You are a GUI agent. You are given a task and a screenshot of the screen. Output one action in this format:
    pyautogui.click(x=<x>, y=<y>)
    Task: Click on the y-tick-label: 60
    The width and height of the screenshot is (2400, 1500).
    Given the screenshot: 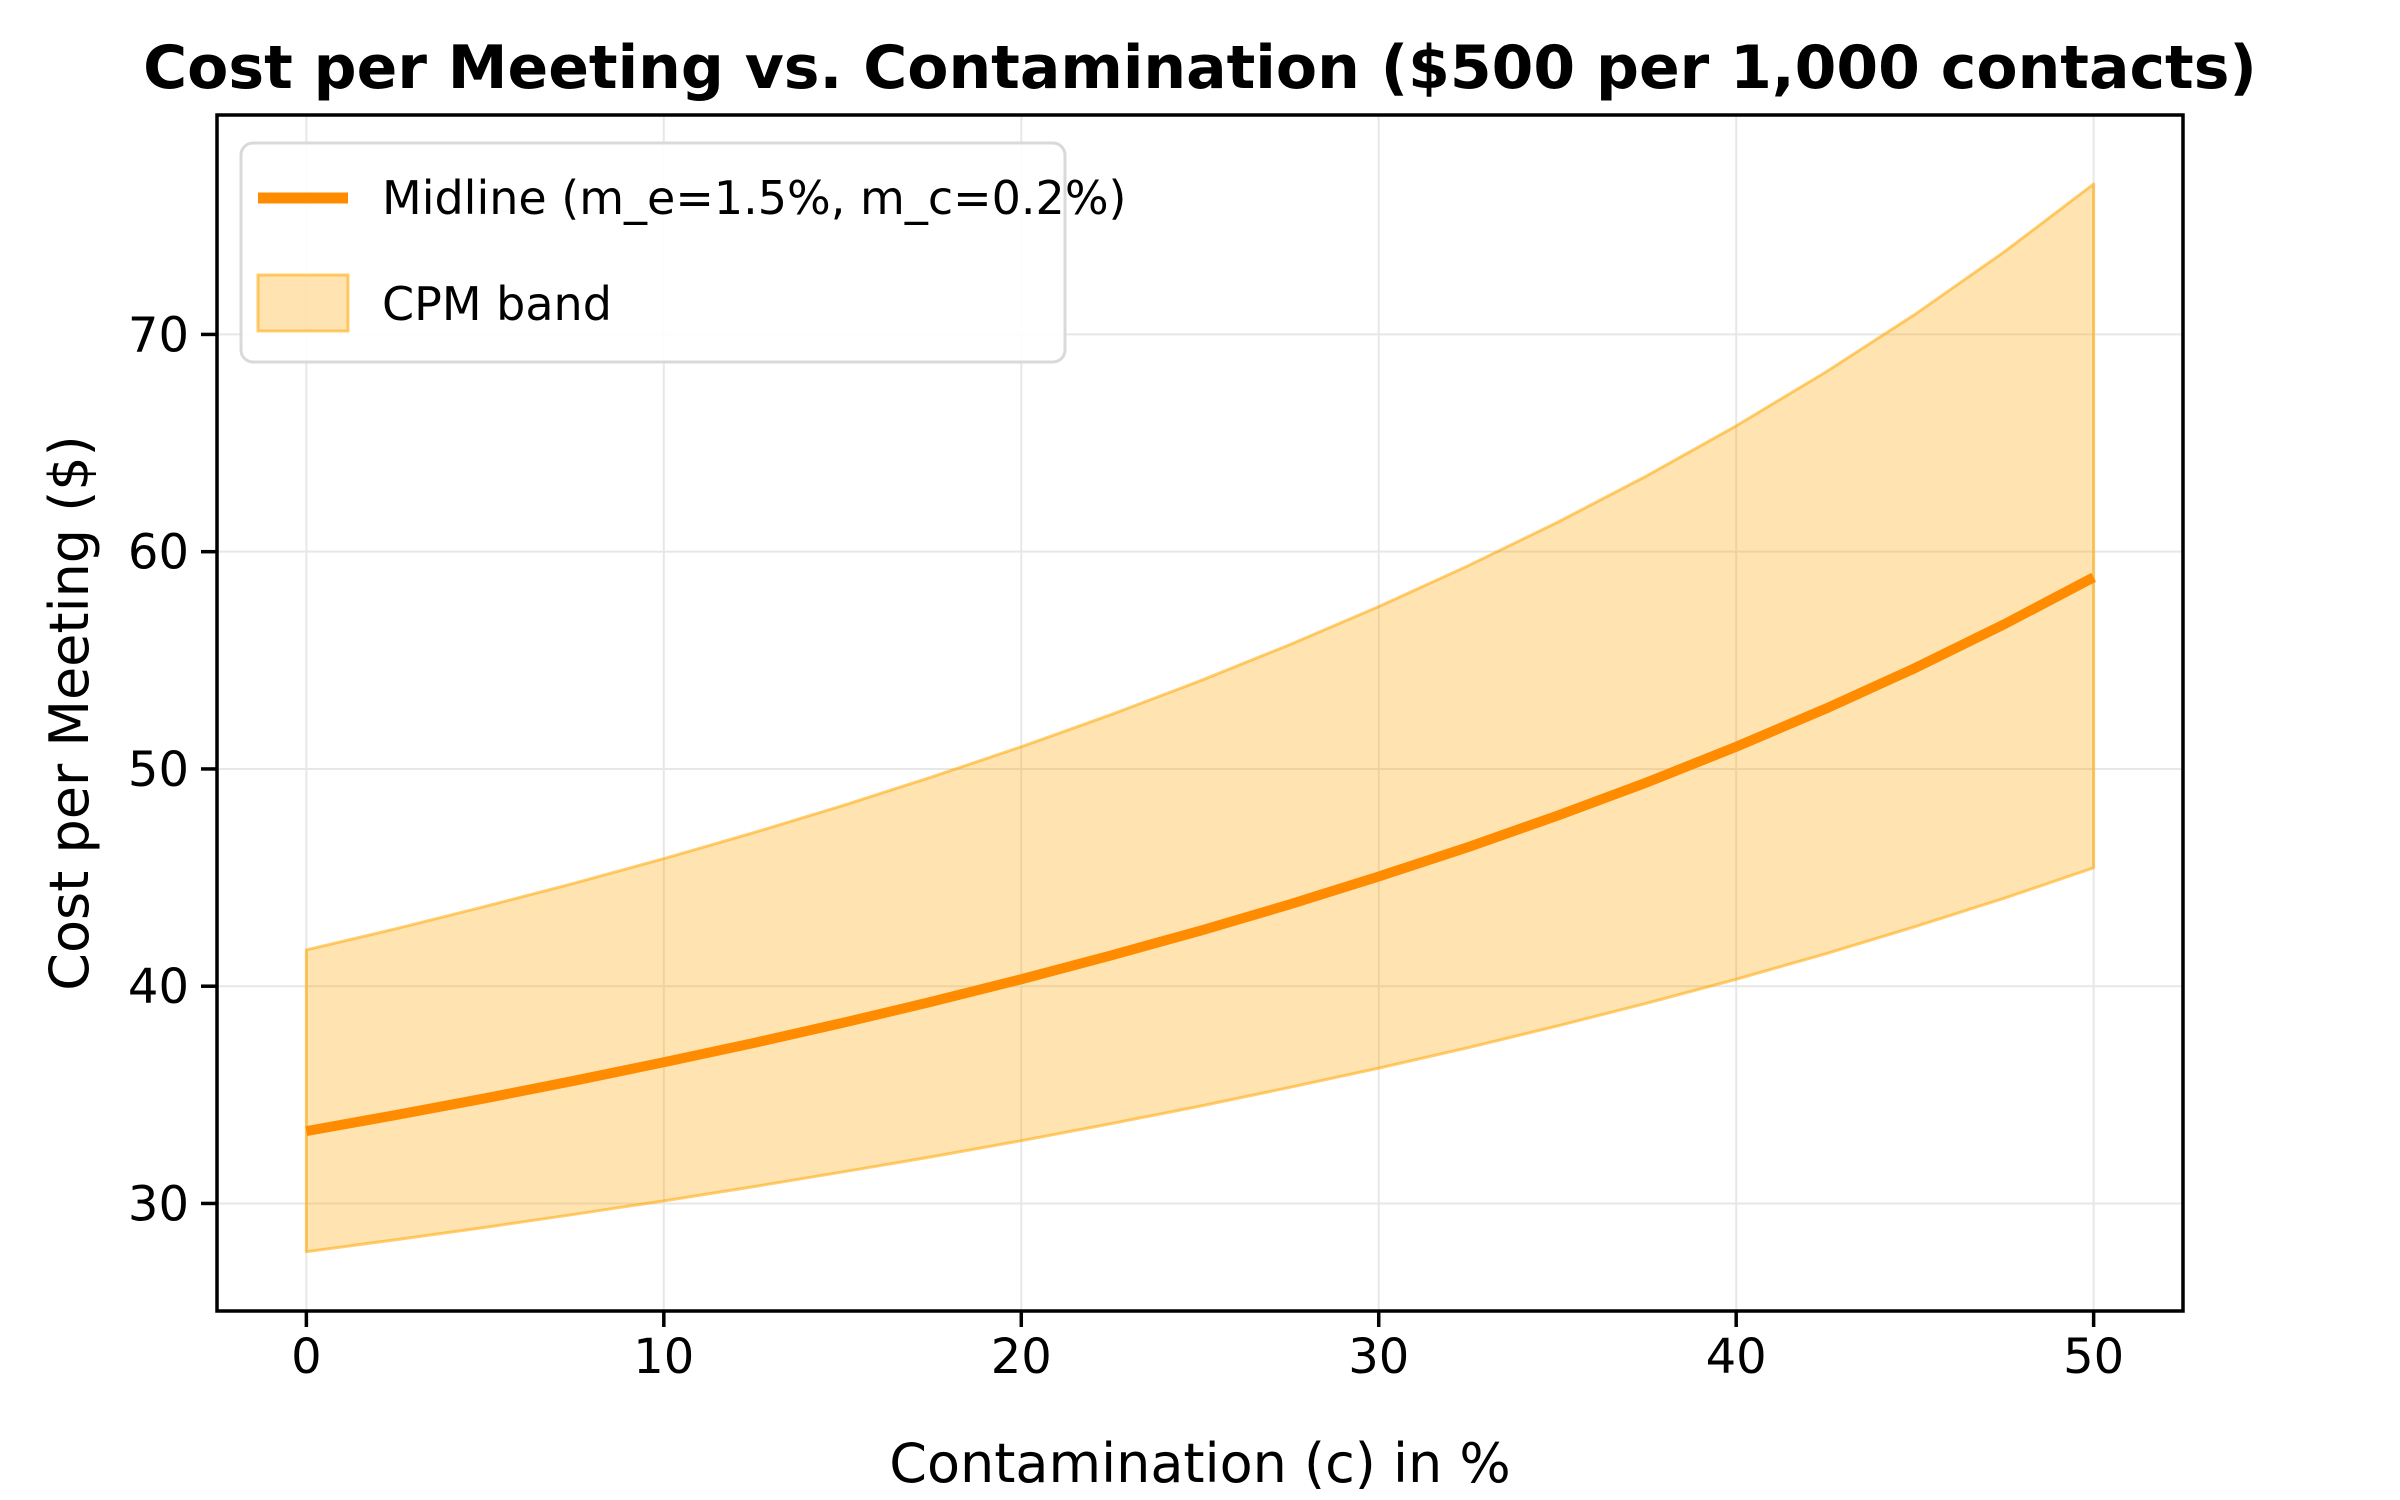 What is the action you would take?
    pyautogui.click(x=158, y=553)
    